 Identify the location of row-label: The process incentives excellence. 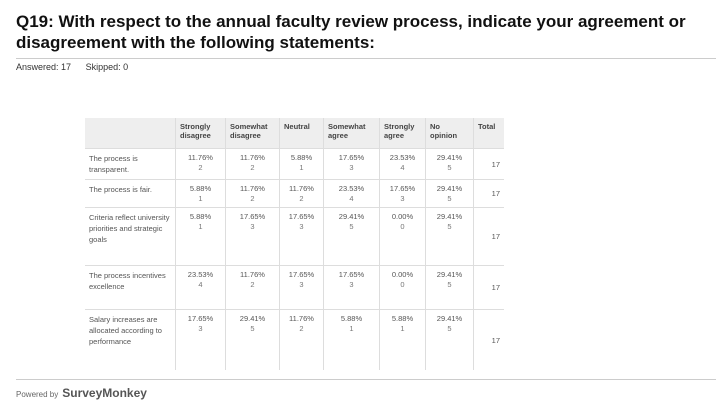
(130, 287).